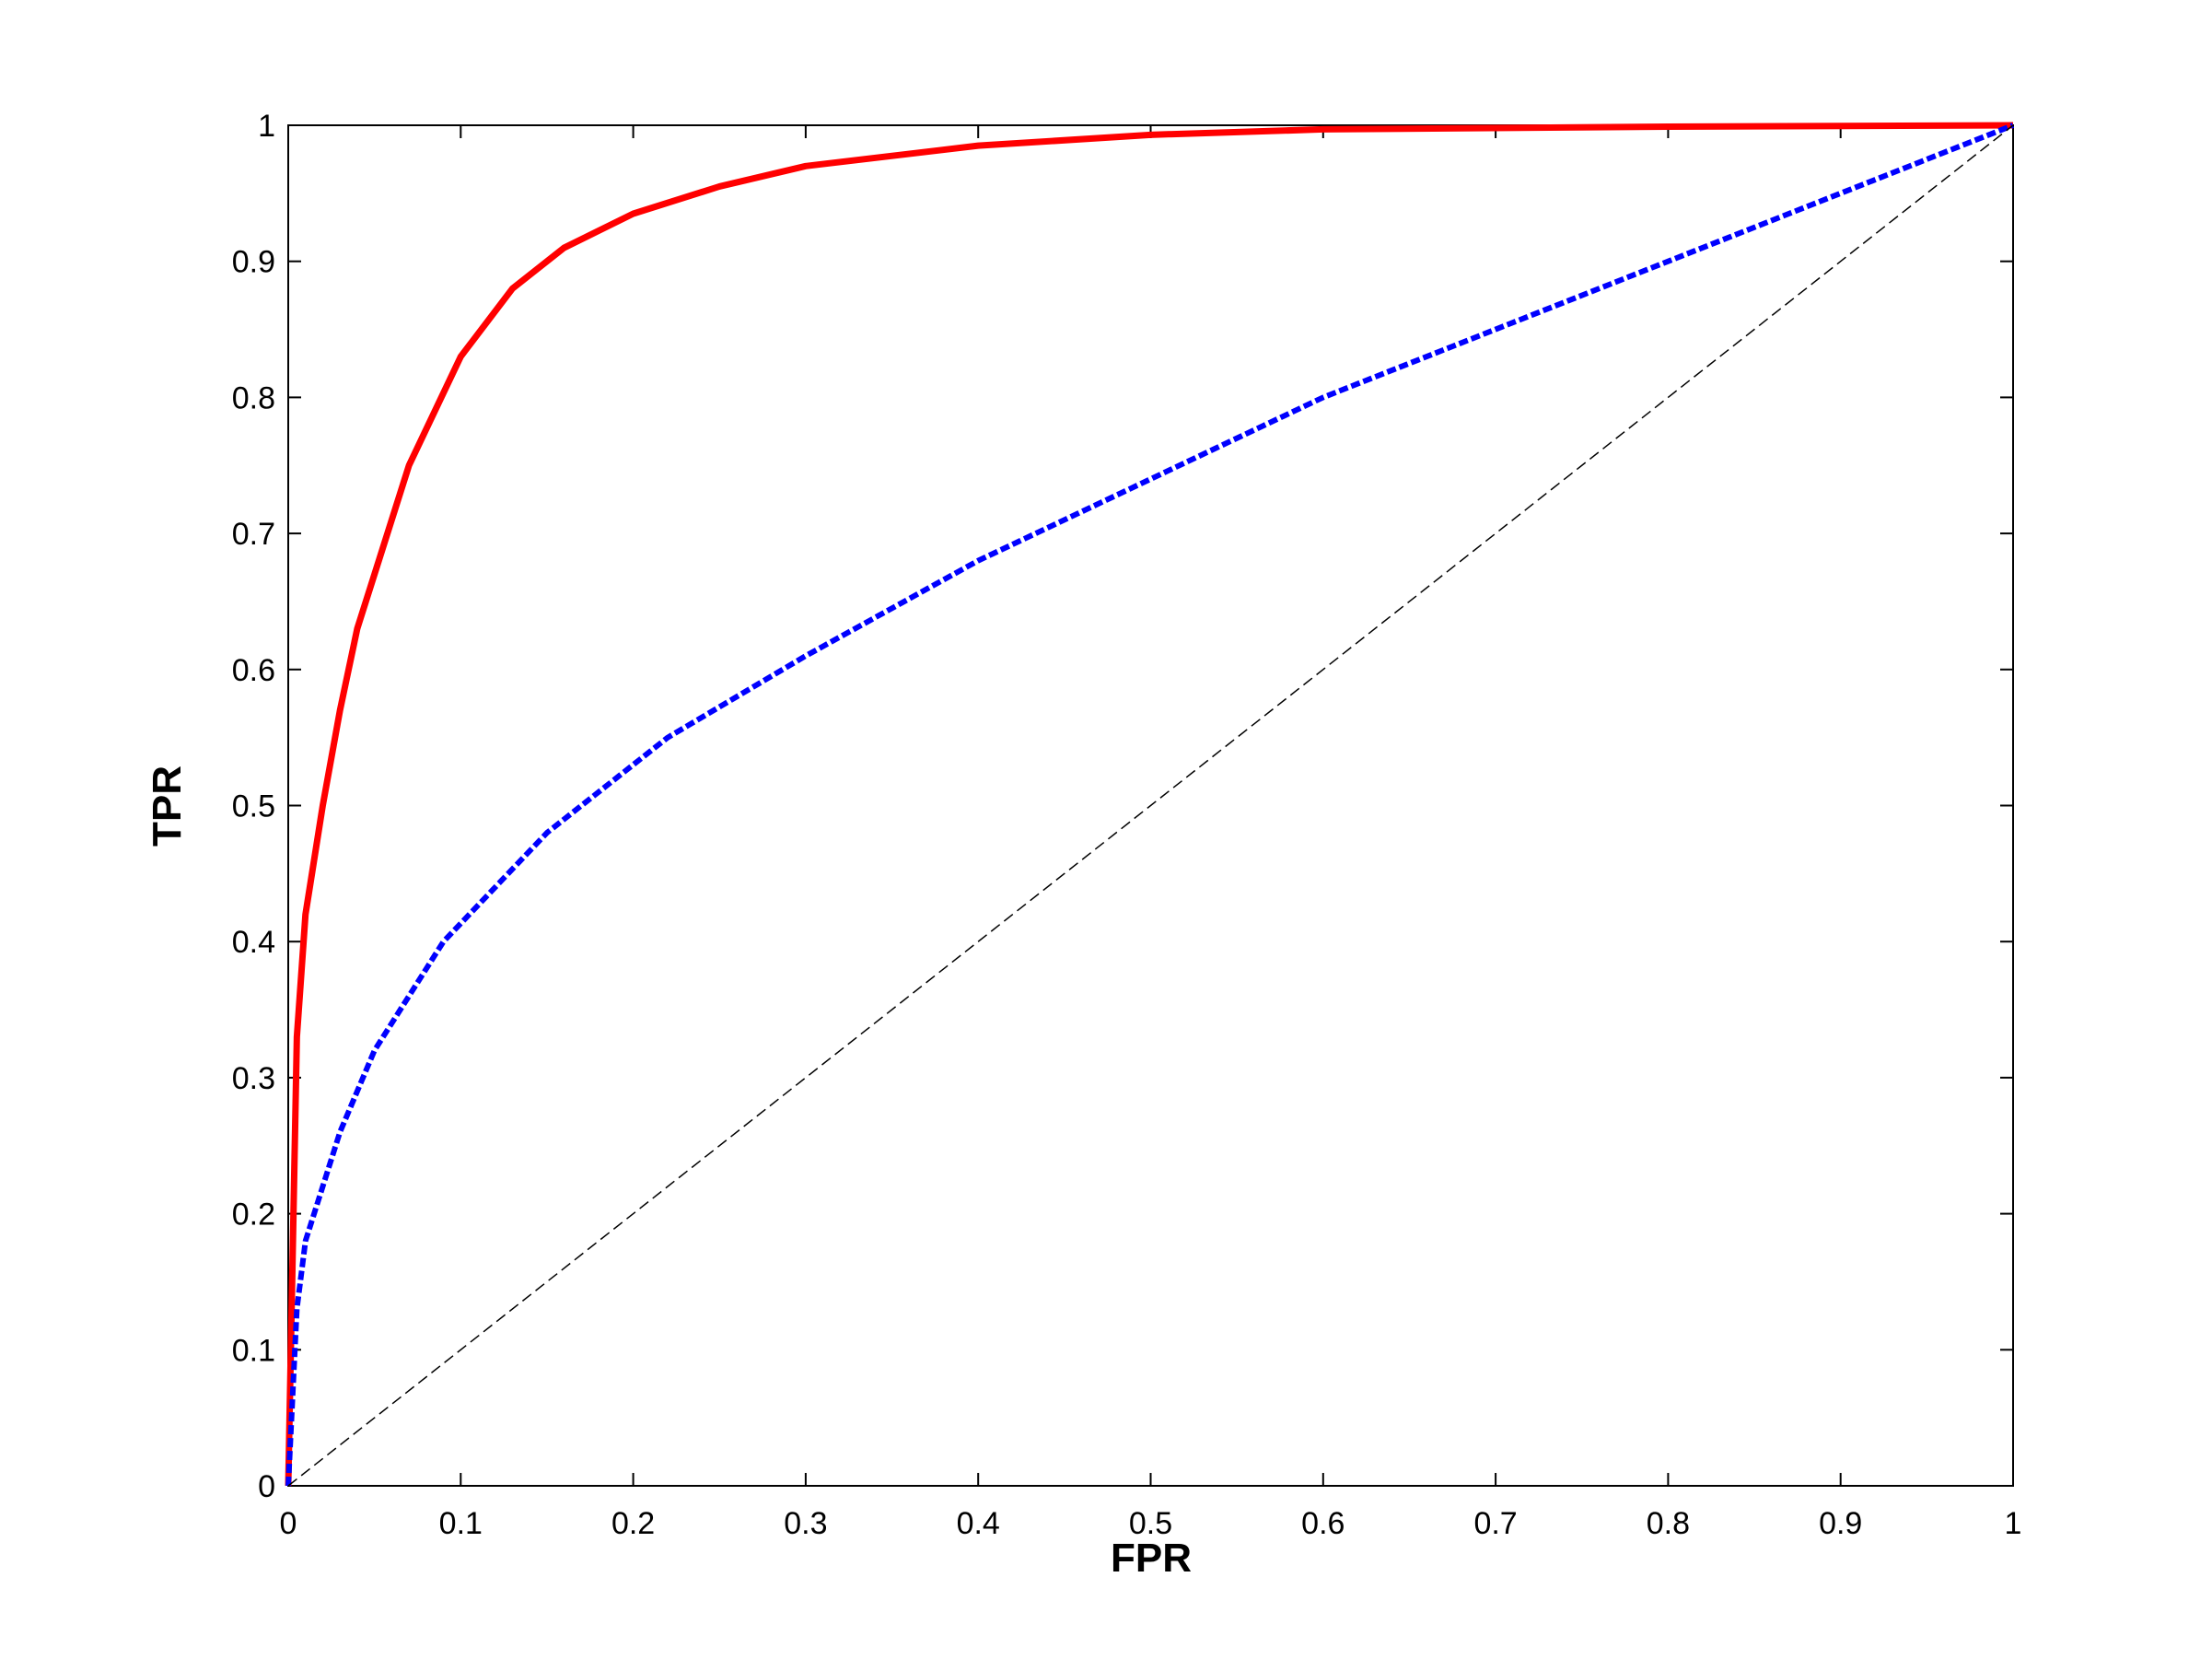 The height and width of the screenshot is (1659, 2212). I want to click on x-axis-label: FPR, so click(1152, 1558).